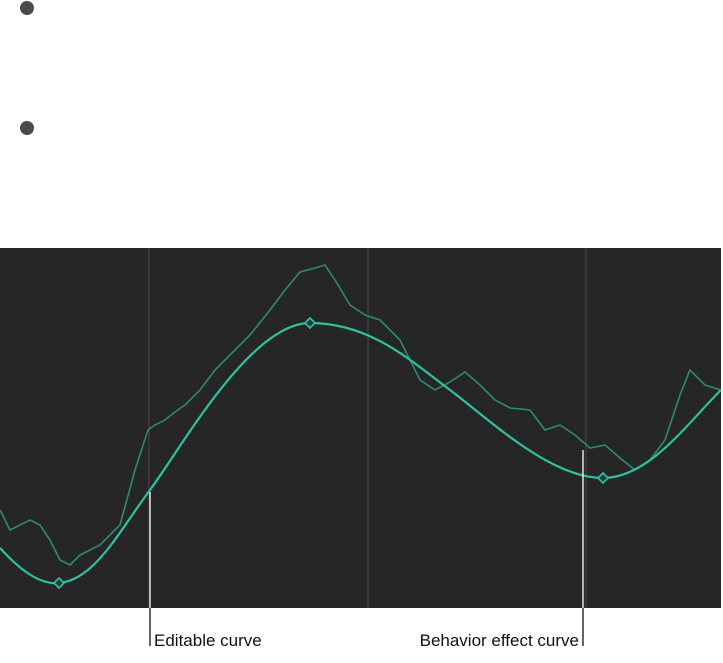  I want to click on callout-label: Behavior effect curve, so click(499, 640).